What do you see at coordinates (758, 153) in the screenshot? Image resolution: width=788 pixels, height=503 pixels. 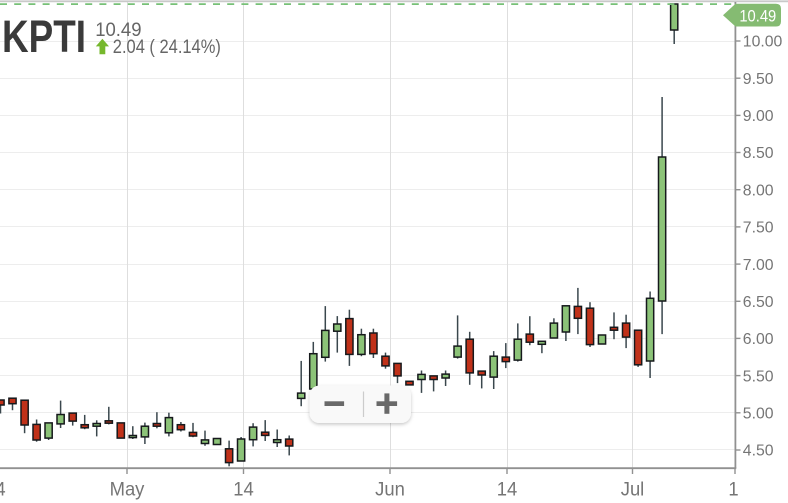 I see `svg-text: 8.50` at bounding box center [758, 153].